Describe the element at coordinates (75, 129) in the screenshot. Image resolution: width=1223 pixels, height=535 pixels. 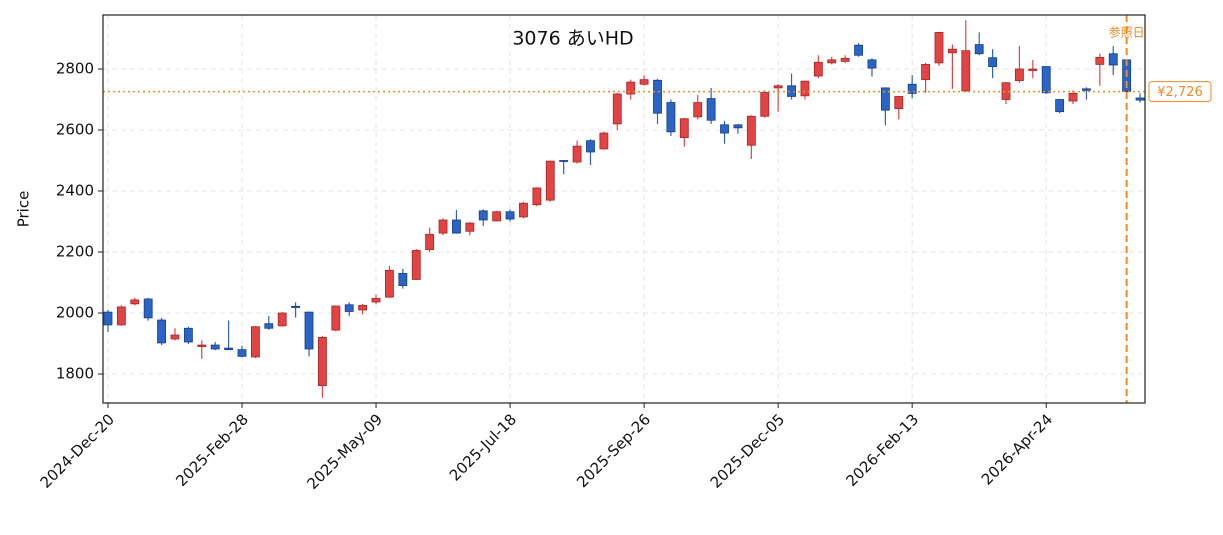
I see `y-tick-label: 2600` at that location.